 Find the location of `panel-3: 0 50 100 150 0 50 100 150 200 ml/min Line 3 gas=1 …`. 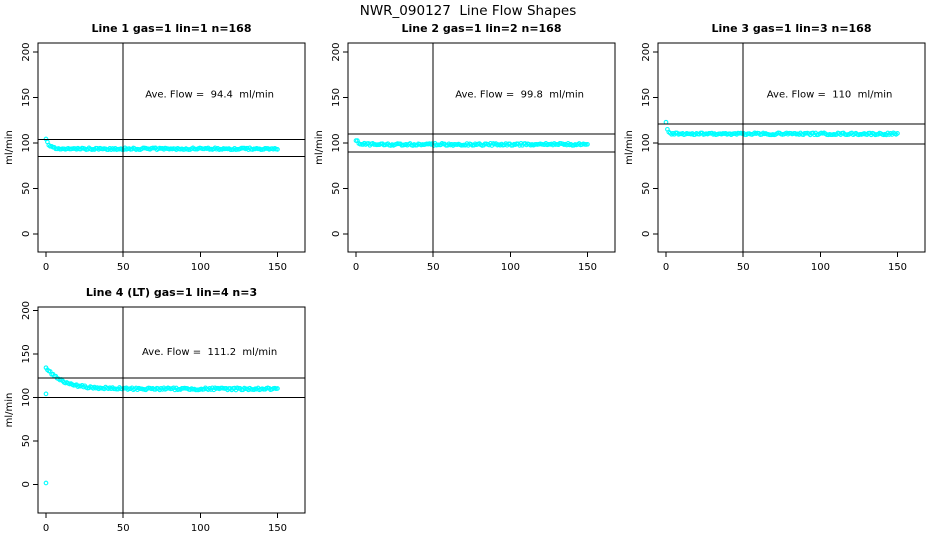

panel-3: 0 50 100 150 0 50 100 150 200 ml/min Line 3 gas=1 … is located at coordinates (775, 147).